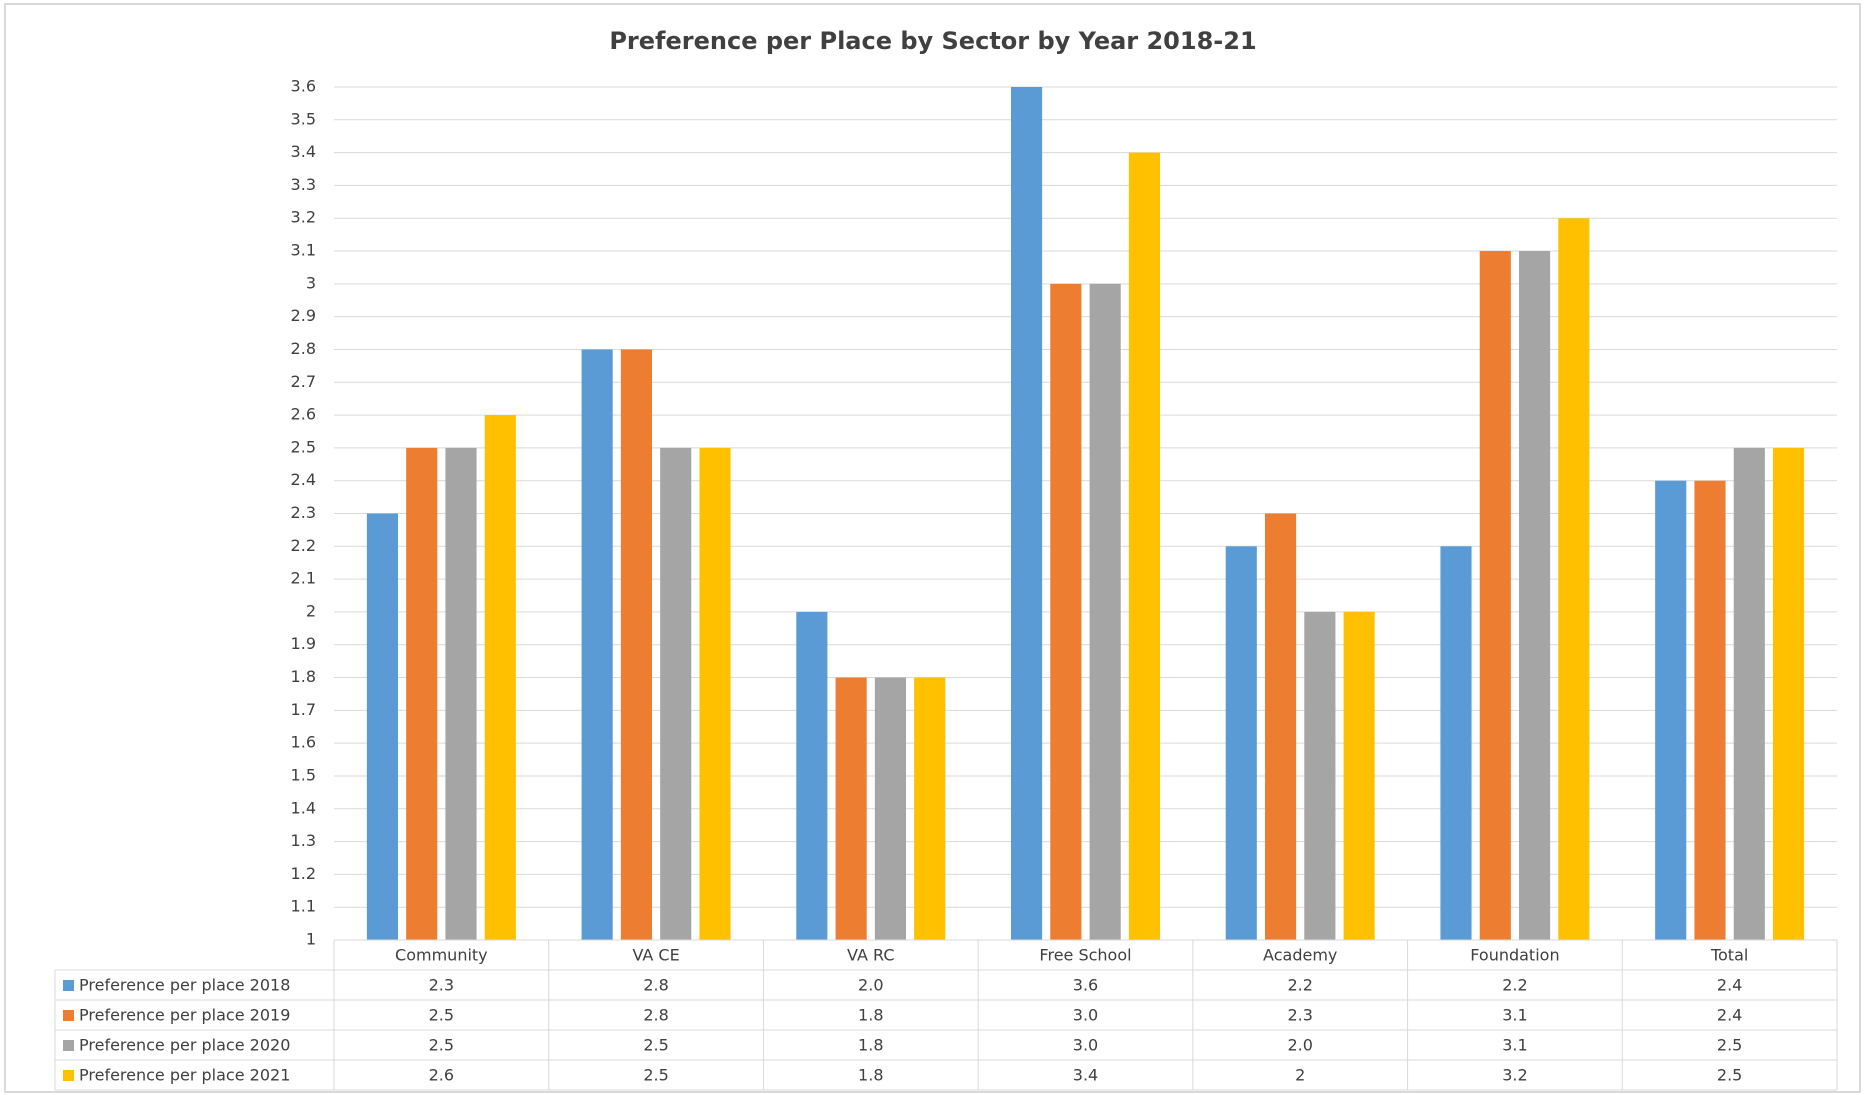 The width and height of the screenshot is (1866, 1095). What do you see at coordinates (303, 742) in the screenshot?
I see `y-tick-label: 1.6` at bounding box center [303, 742].